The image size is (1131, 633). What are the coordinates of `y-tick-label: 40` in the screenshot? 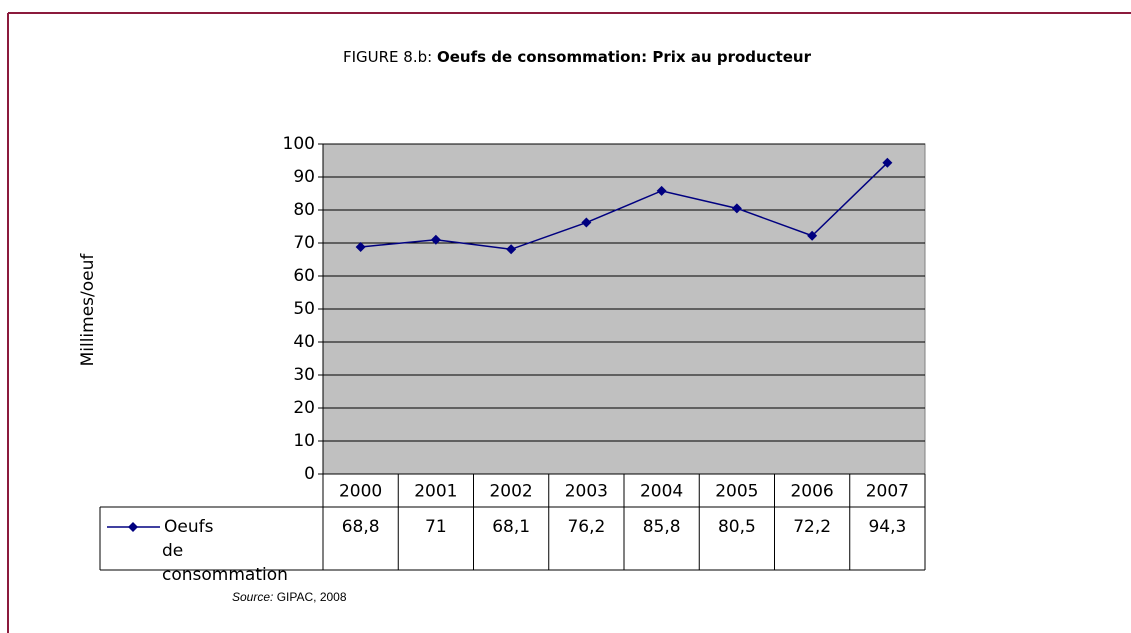 It's located at (304, 342).